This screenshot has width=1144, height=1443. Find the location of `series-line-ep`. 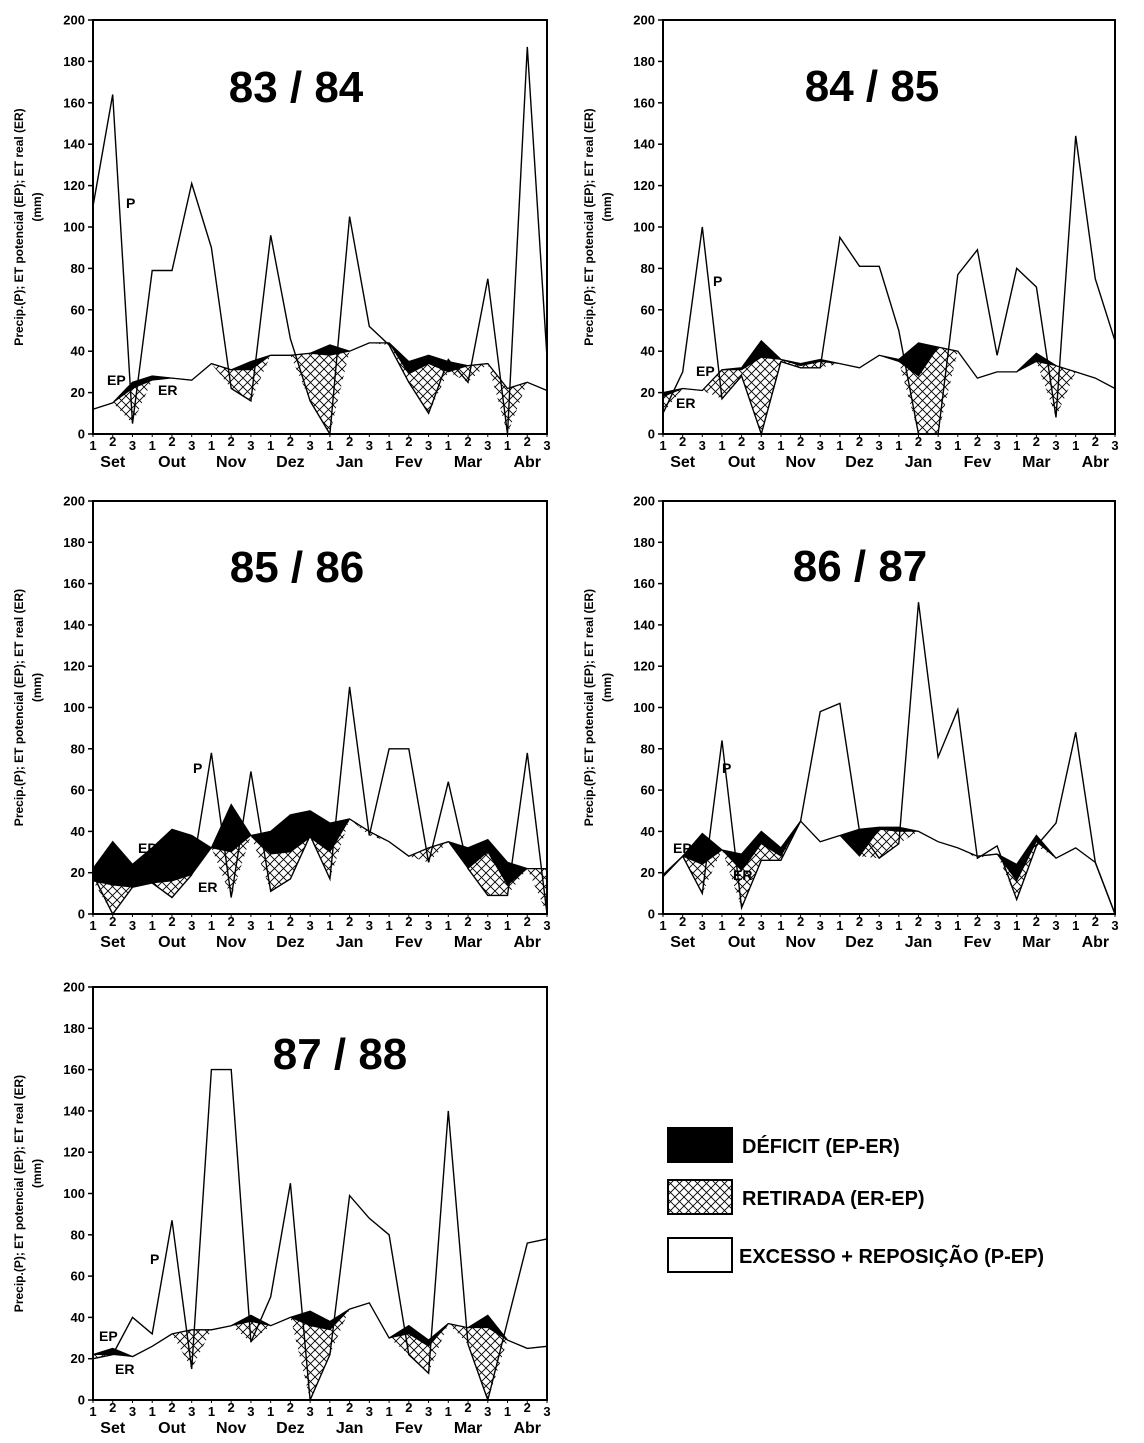

series-line-ep is located at coordinates (889, 867).